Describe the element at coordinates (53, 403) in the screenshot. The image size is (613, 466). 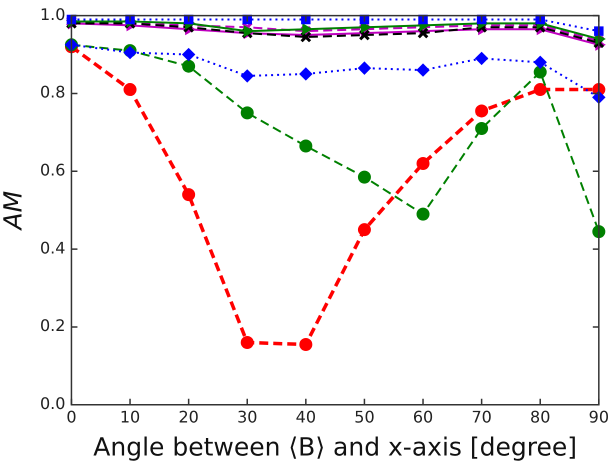
I see `y-tick-label: 0.0` at that location.